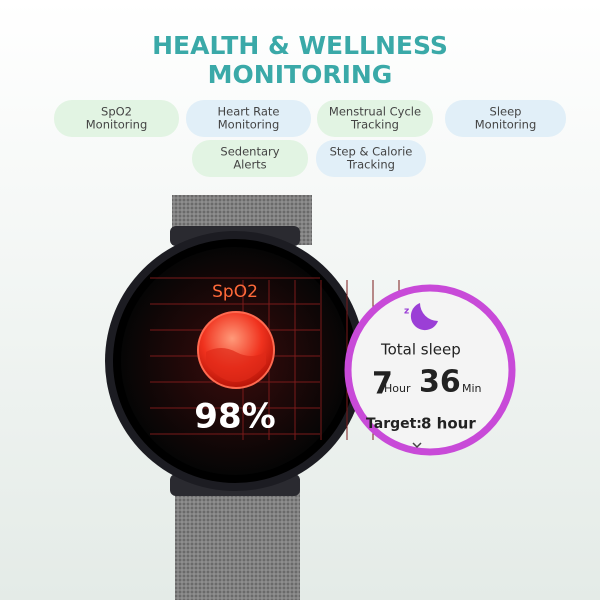  What do you see at coordinates (235, 292) in the screenshot?
I see `screen-label: SpO2` at bounding box center [235, 292].